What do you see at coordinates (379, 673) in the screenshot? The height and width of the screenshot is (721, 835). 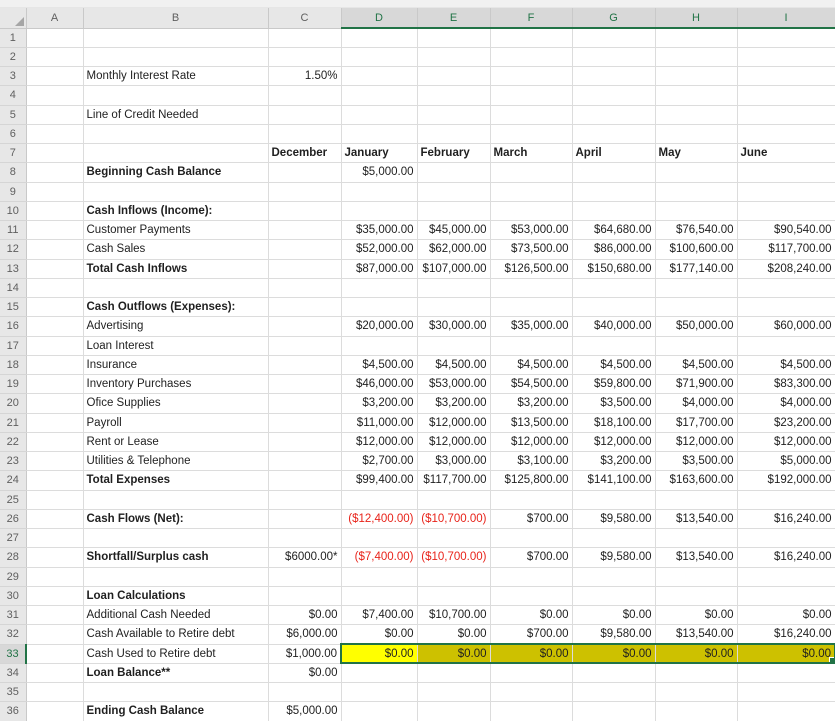 I see `cell-D34` at bounding box center [379, 673].